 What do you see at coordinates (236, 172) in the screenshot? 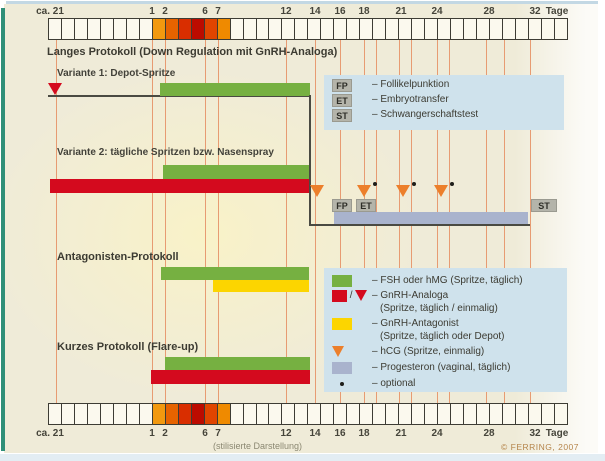
I see `variante2-fsh-bar` at bounding box center [236, 172].